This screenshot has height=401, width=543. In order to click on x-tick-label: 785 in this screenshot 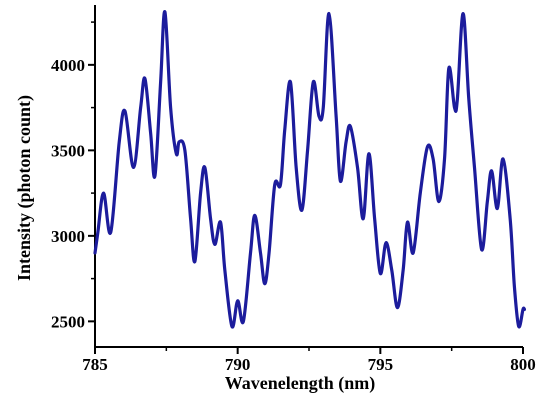, I will do `click(95, 364)`.